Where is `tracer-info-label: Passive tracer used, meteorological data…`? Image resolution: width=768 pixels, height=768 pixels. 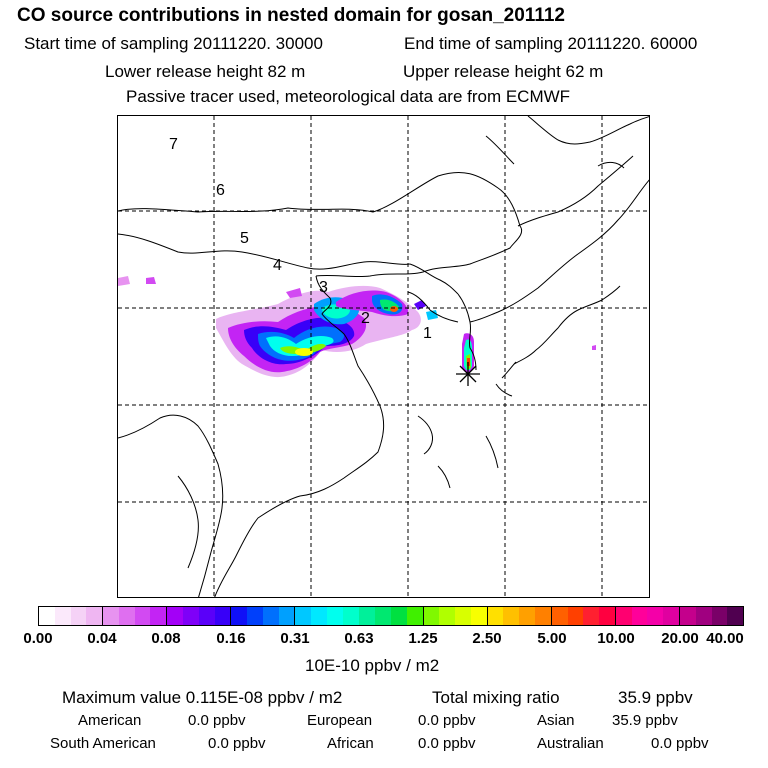 tracer-info-label: Passive tracer used, meteorological data… is located at coordinates (348, 96).